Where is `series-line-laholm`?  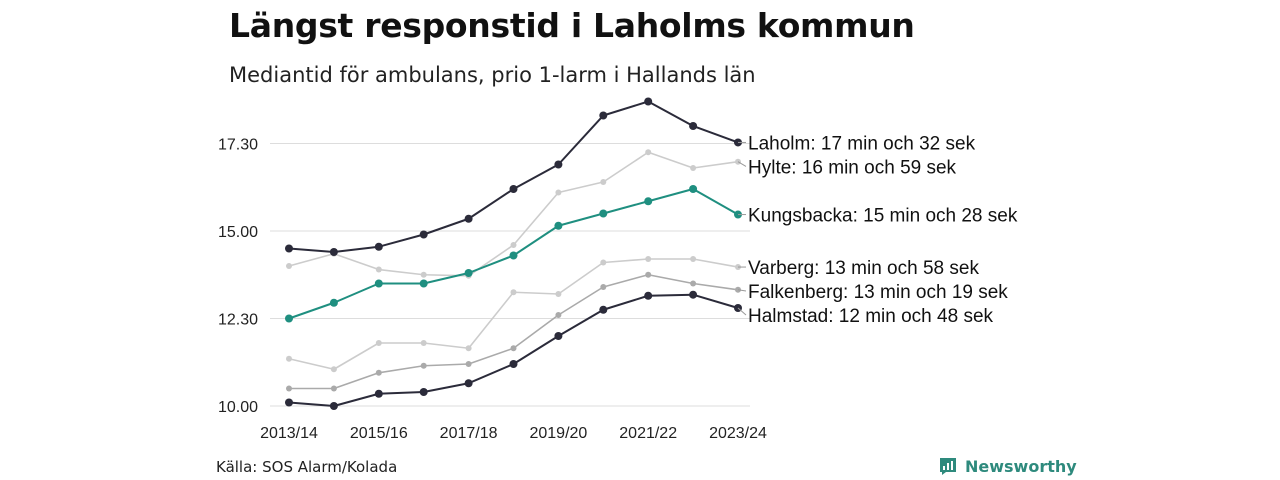
series-line-laholm is located at coordinates (513, 176).